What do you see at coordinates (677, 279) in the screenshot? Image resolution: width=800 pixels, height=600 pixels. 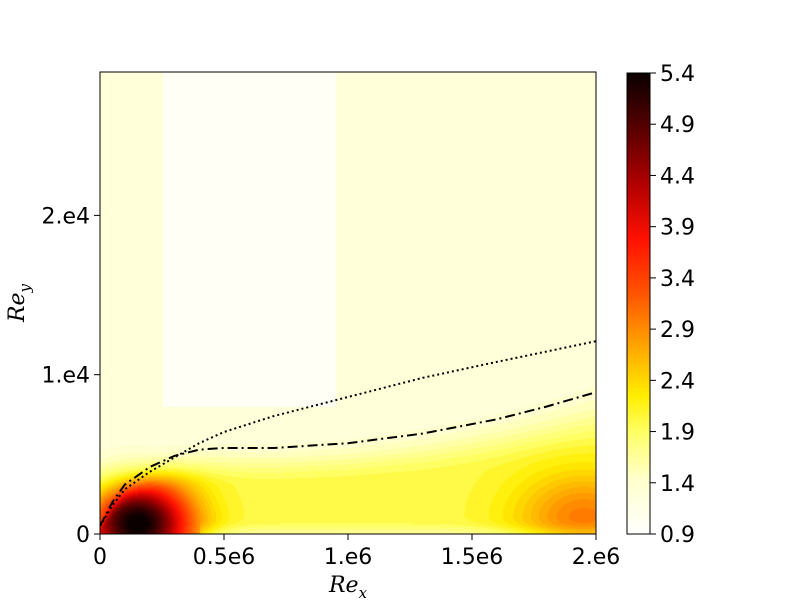 I see `colorbar-tick-label: 3.4` at bounding box center [677, 279].